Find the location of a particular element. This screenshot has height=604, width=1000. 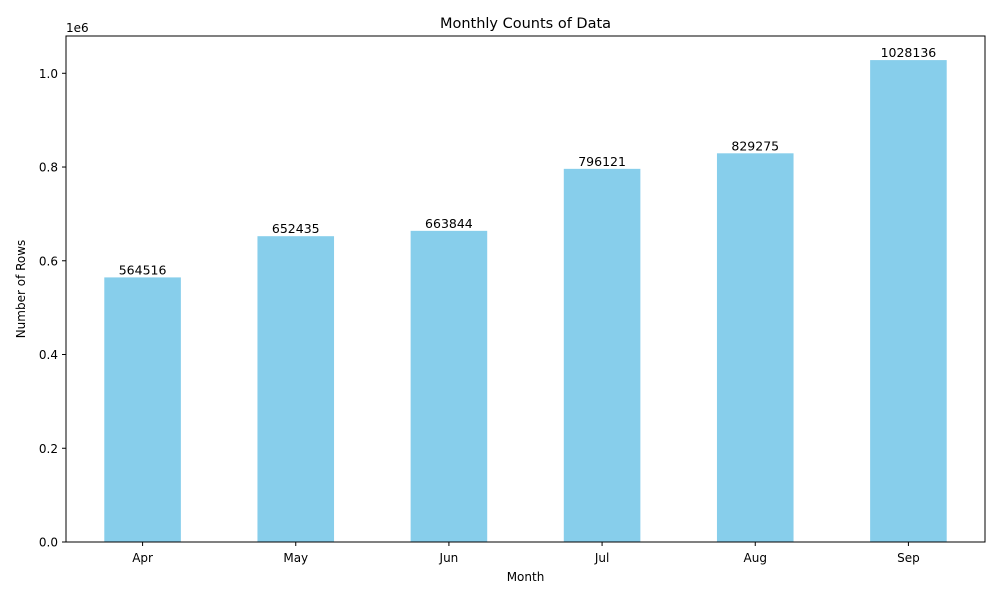

bar-apr is located at coordinates (142, 409).